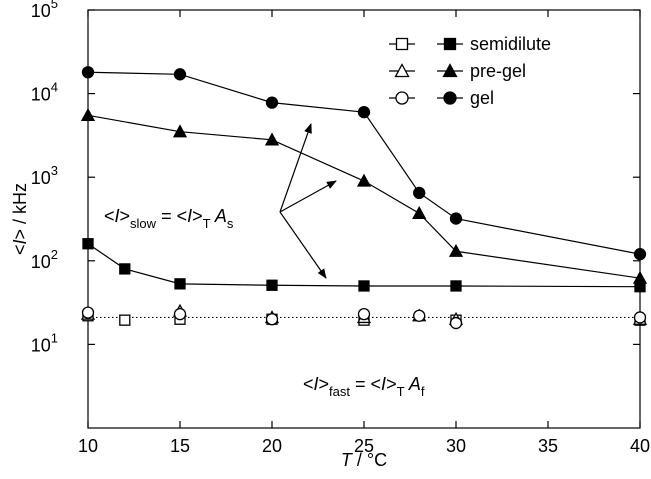 Image resolution: width=651 pixels, height=479 pixels. Describe the element at coordinates (369, 460) in the screenshot. I see `x-axis-label-part: / °C` at that location.